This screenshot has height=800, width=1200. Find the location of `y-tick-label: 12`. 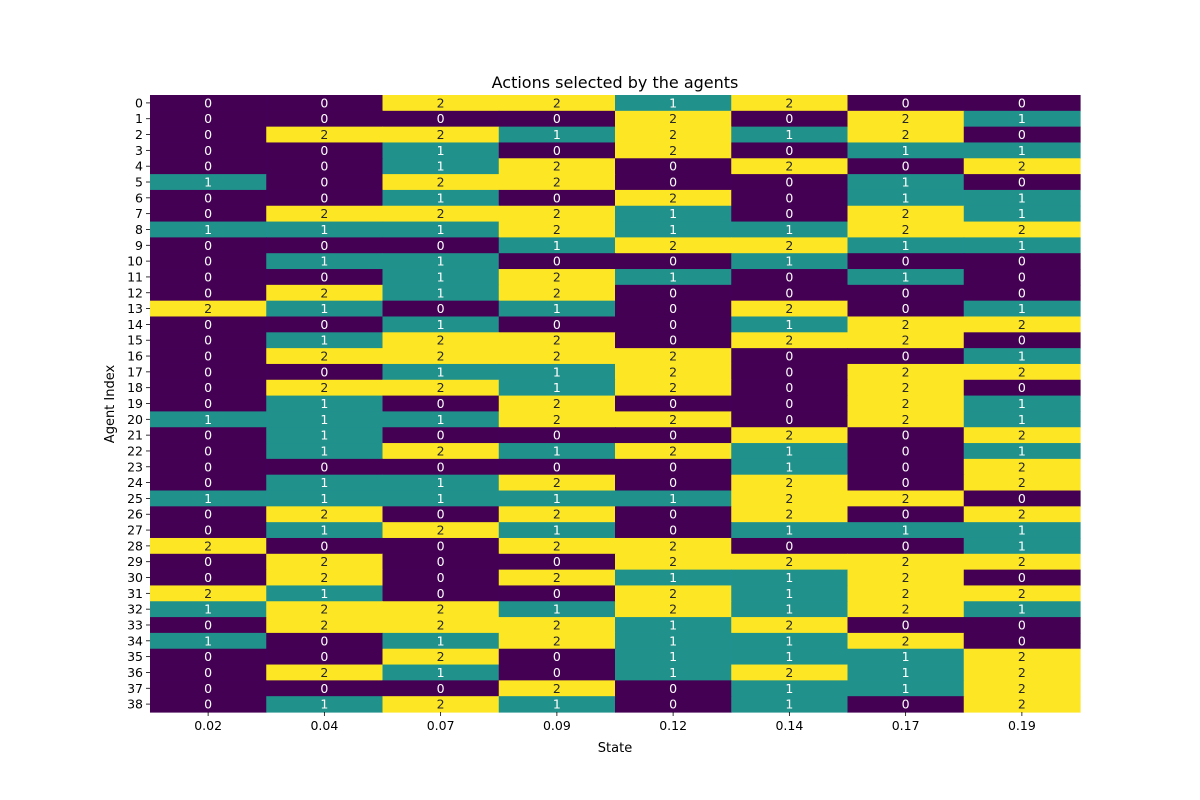

y-tick-label: 12 is located at coordinates (135, 292).